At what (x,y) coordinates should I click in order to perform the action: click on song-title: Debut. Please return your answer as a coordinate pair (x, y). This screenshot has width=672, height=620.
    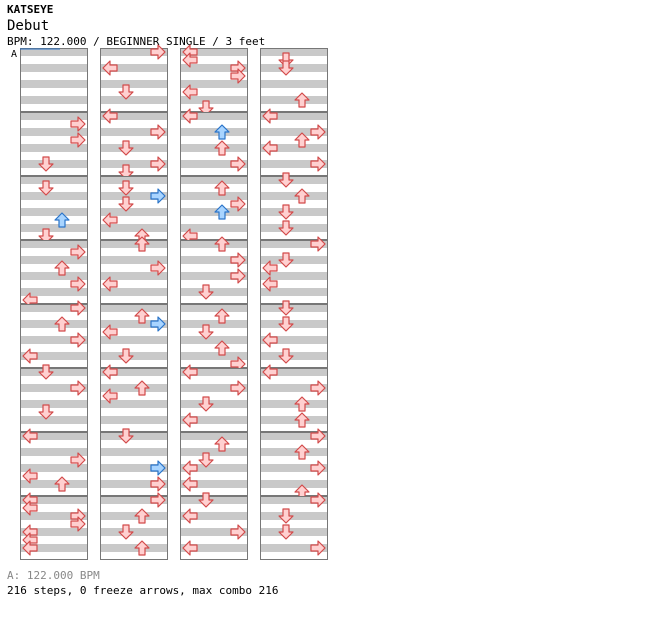
    Looking at the image, I should click on (28, 26).